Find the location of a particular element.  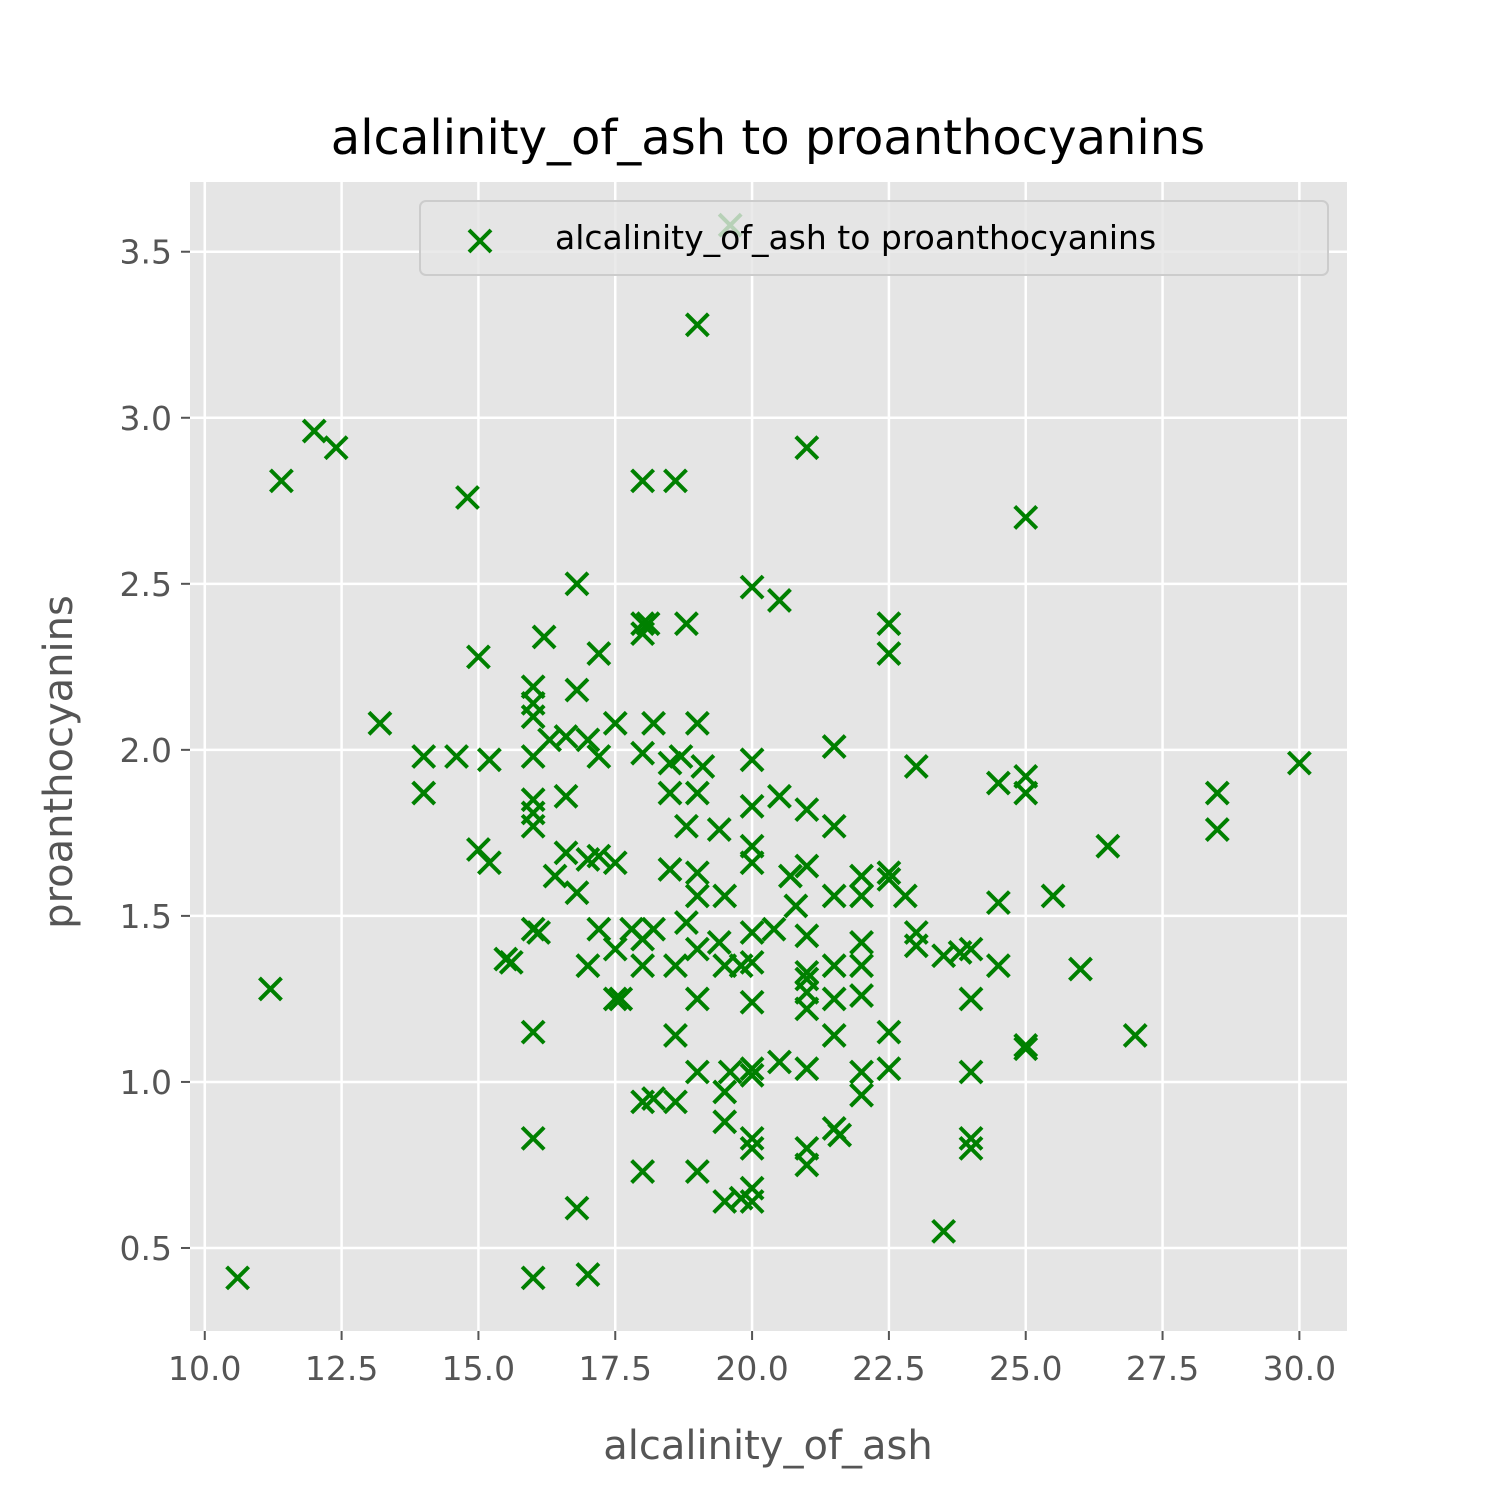

y-tick-label: 1.0 is located at coordinates (146, 1082).